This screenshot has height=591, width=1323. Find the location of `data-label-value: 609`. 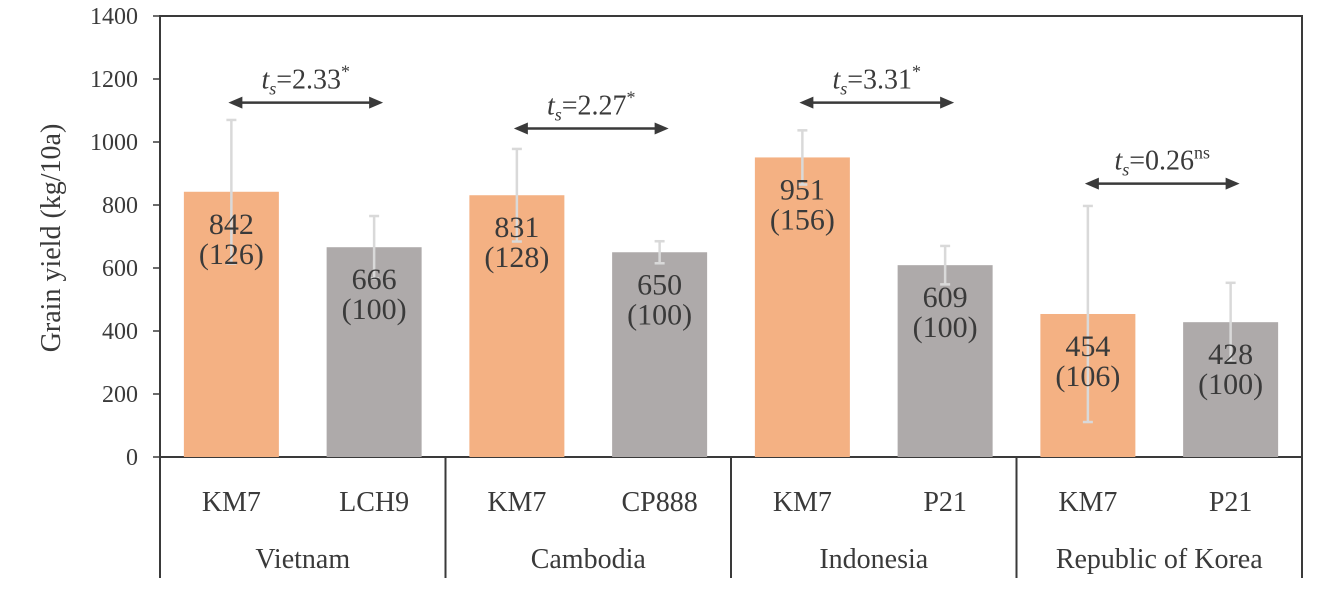

data-label-value: 609 is located at coordinates (945, 297).